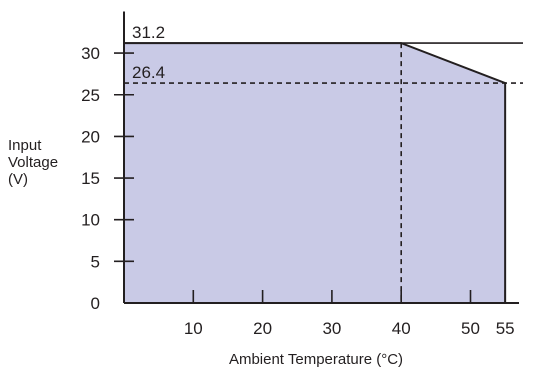 The width and height of the screenshot is (534, 371). Describe the element at coordinates (33, 162) in the screenshot. I see `y-axis-title-line-2: Voltage` at that location.